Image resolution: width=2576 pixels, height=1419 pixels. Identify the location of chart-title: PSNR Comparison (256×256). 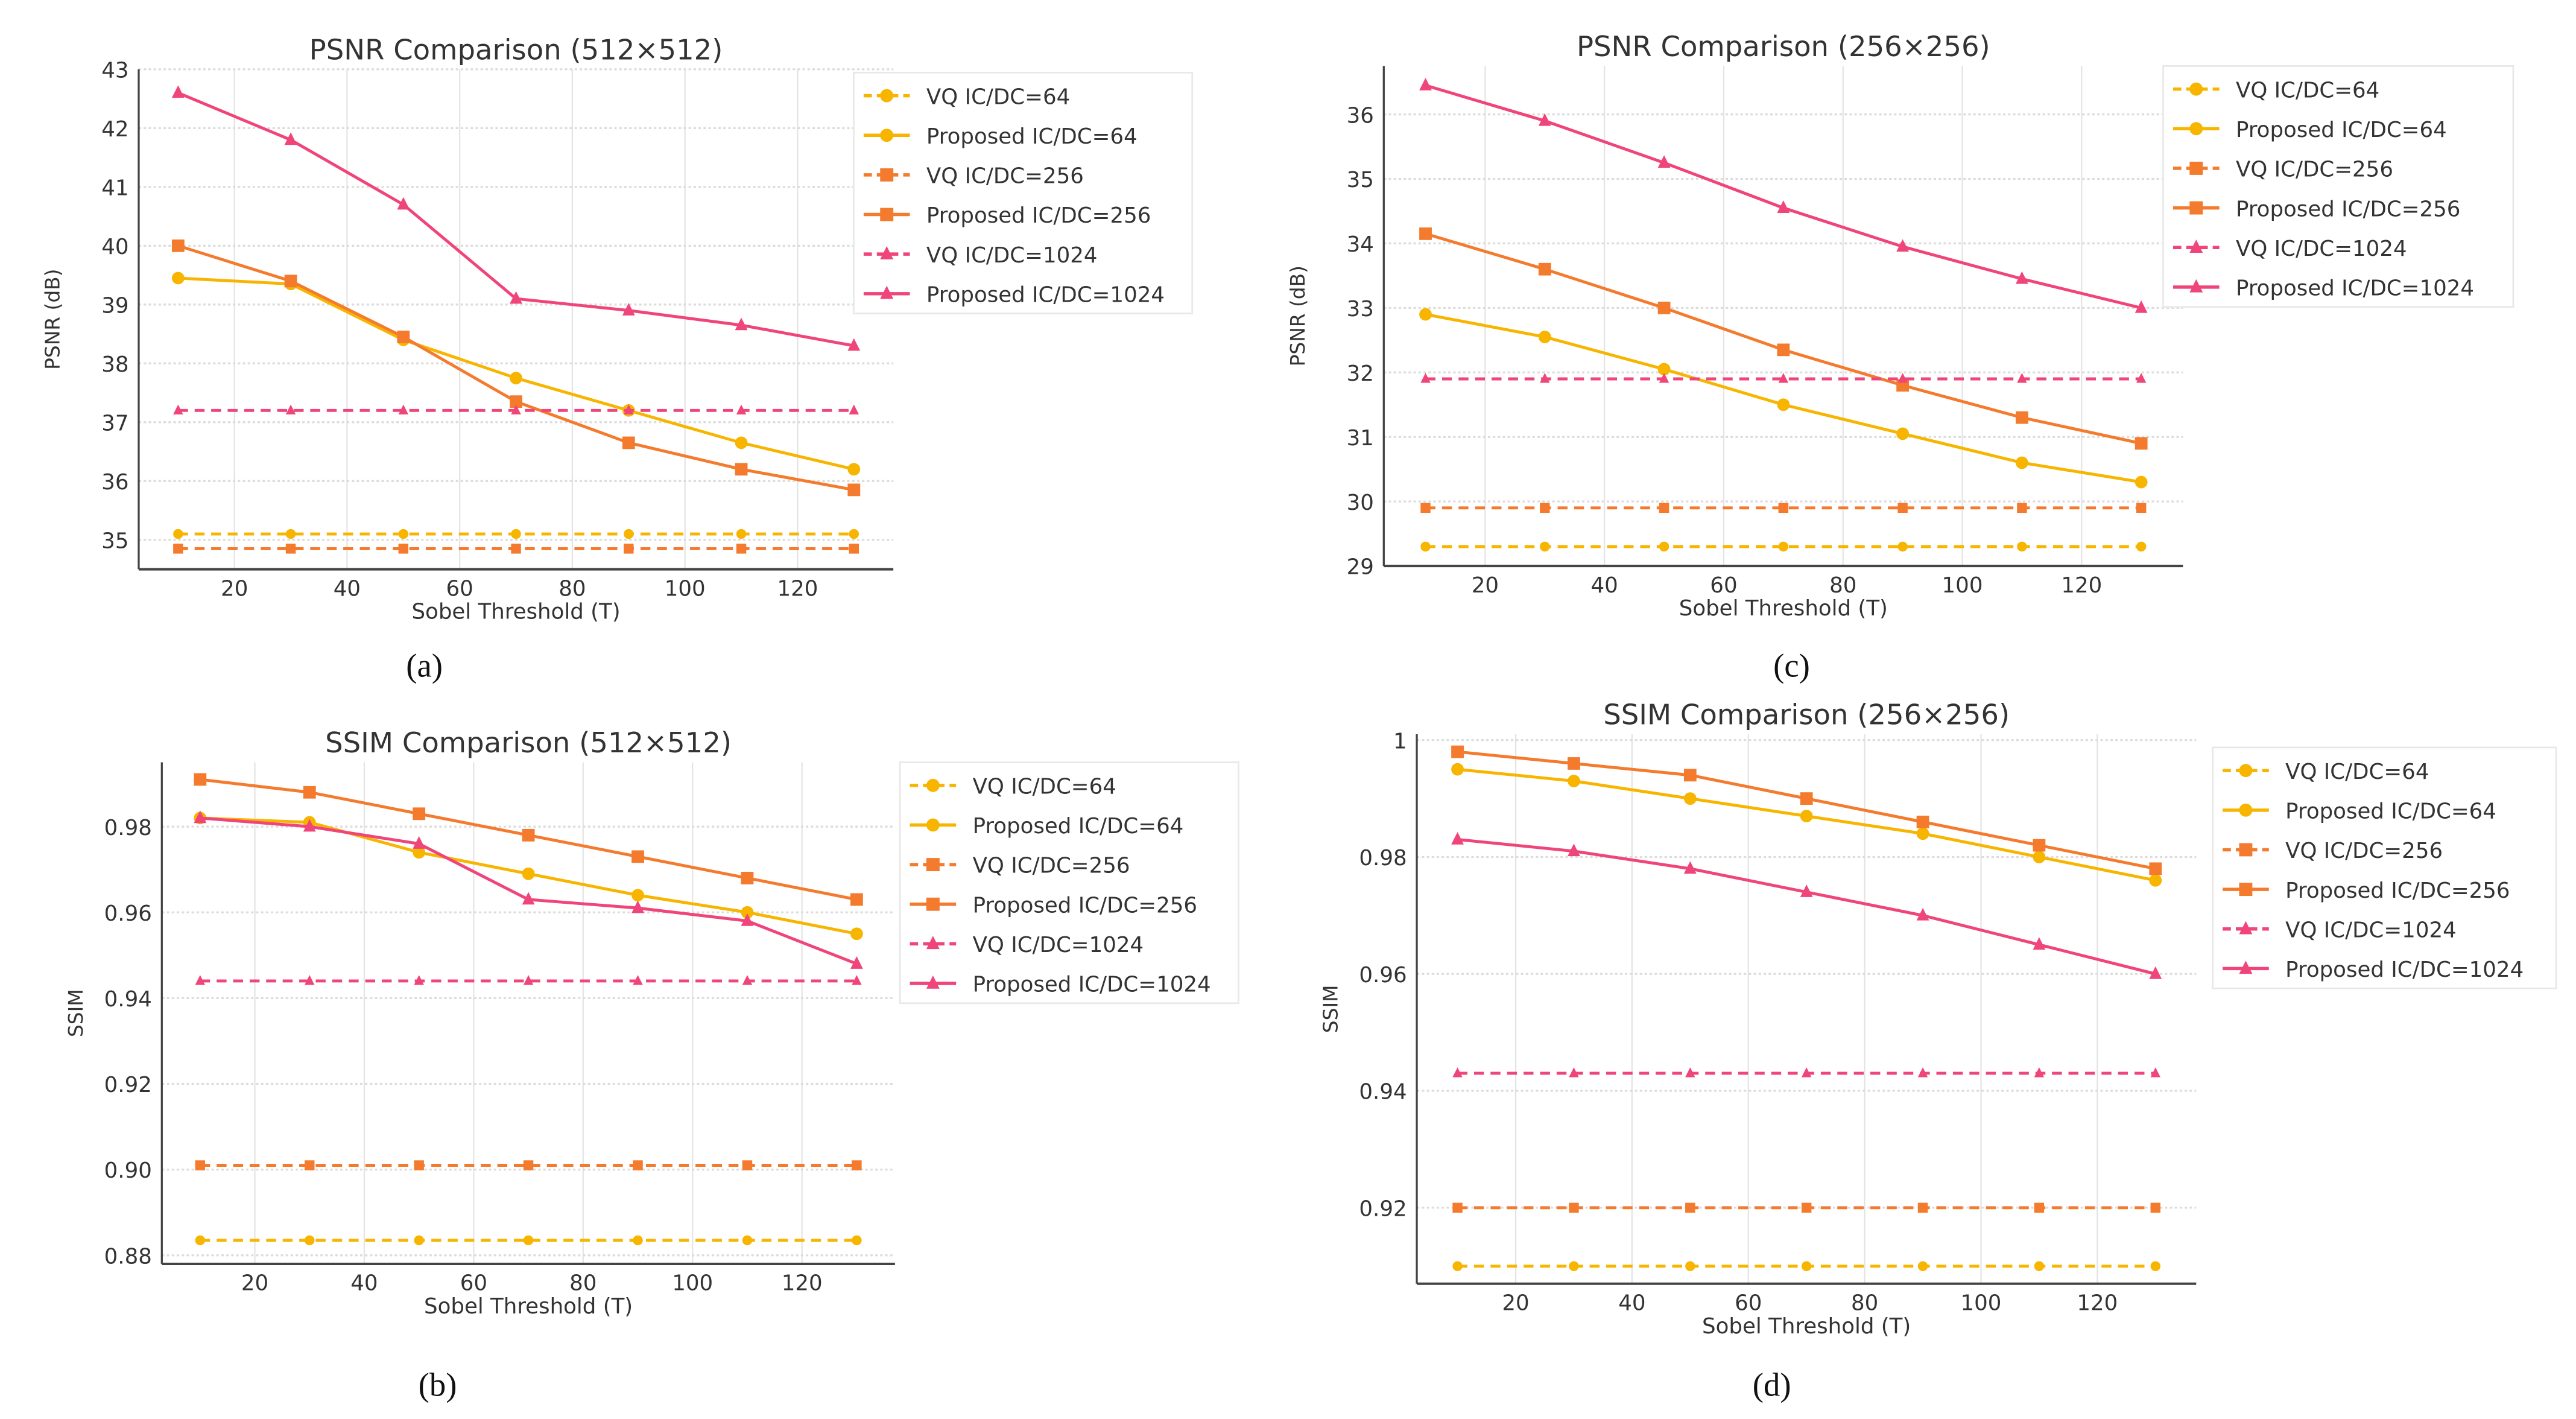
(1783, 46).